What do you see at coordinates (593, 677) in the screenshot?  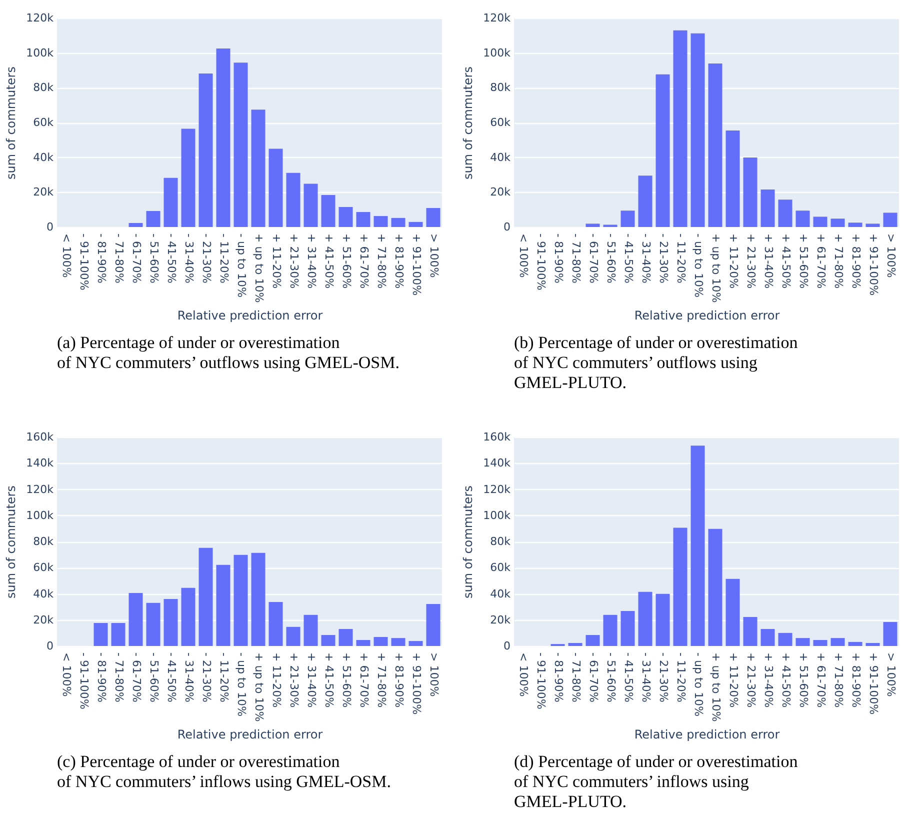 I see `x-tick-label: - 61-70%` at bounding box center [593, 677].